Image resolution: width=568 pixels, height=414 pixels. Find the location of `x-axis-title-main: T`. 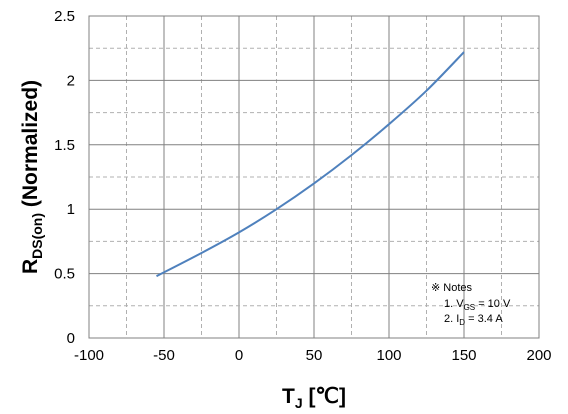

x-axis-title-main: T is located at coordinates (288, 396).